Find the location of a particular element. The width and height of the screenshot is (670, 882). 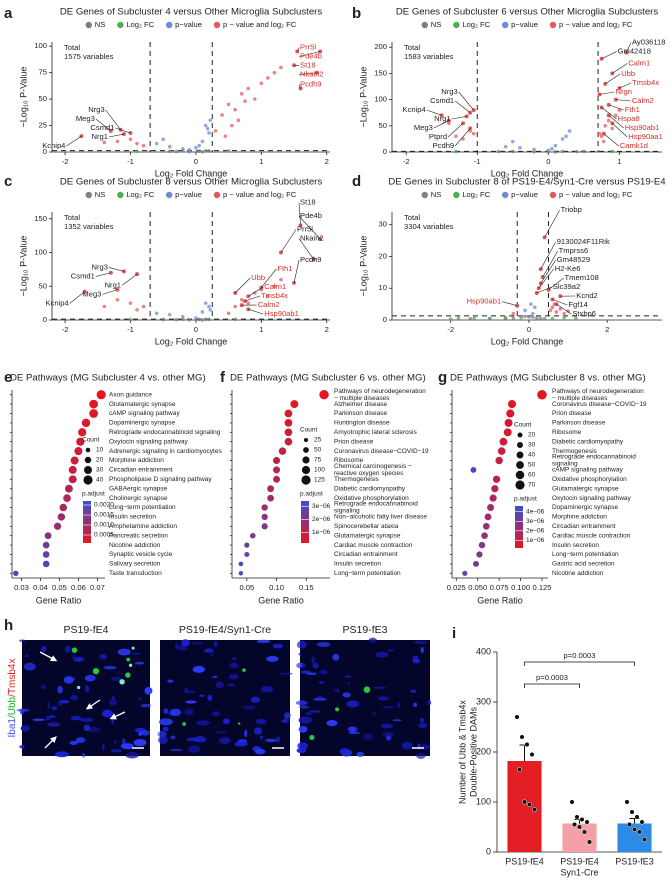

category-label: Dopaminergic synapse is located at coordinates (585, 507).